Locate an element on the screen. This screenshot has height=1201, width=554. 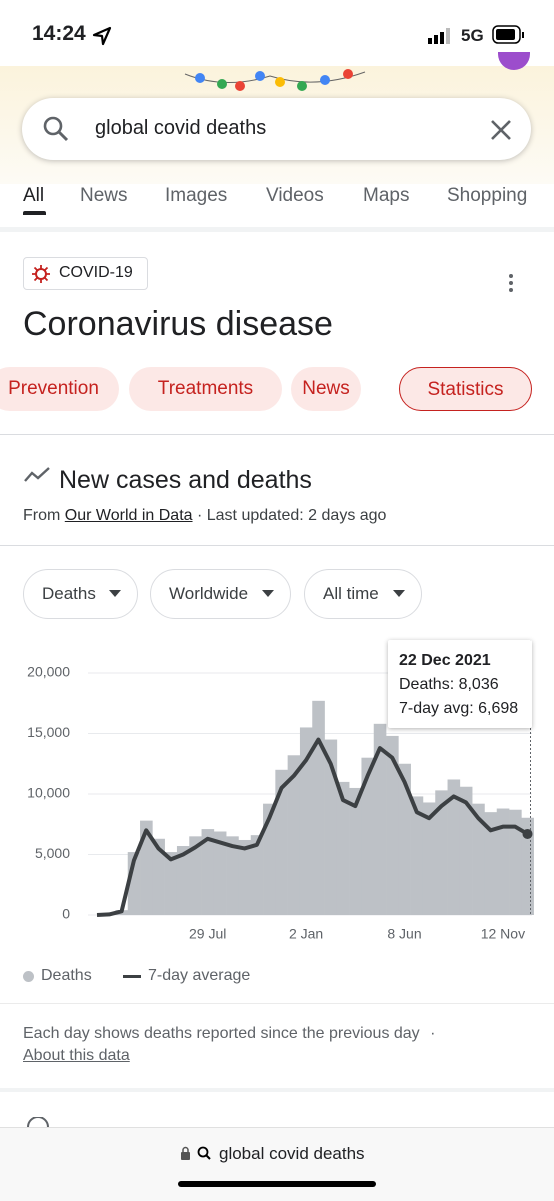
pill: Treatments is located at coordinates (205, 389).